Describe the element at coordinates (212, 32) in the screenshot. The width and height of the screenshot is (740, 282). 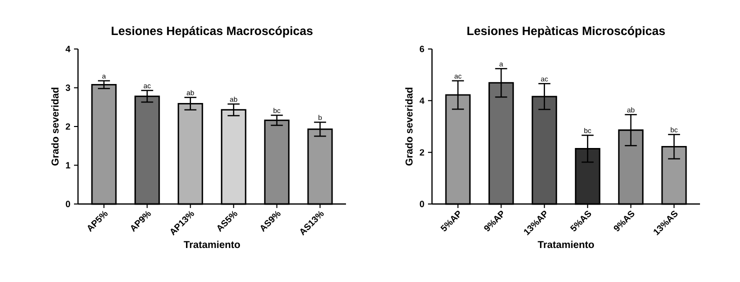
I see `chart-title: Lesiones Hepáticas Macroscópicas` at that location.